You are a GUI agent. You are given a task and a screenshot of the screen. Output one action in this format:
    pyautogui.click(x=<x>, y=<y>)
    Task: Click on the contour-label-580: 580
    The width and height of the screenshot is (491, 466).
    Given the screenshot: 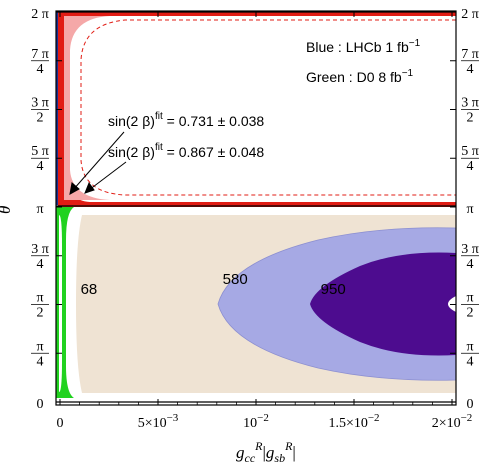 What is the action you would take?
    pyautogui.click(x=235, y=279)
    